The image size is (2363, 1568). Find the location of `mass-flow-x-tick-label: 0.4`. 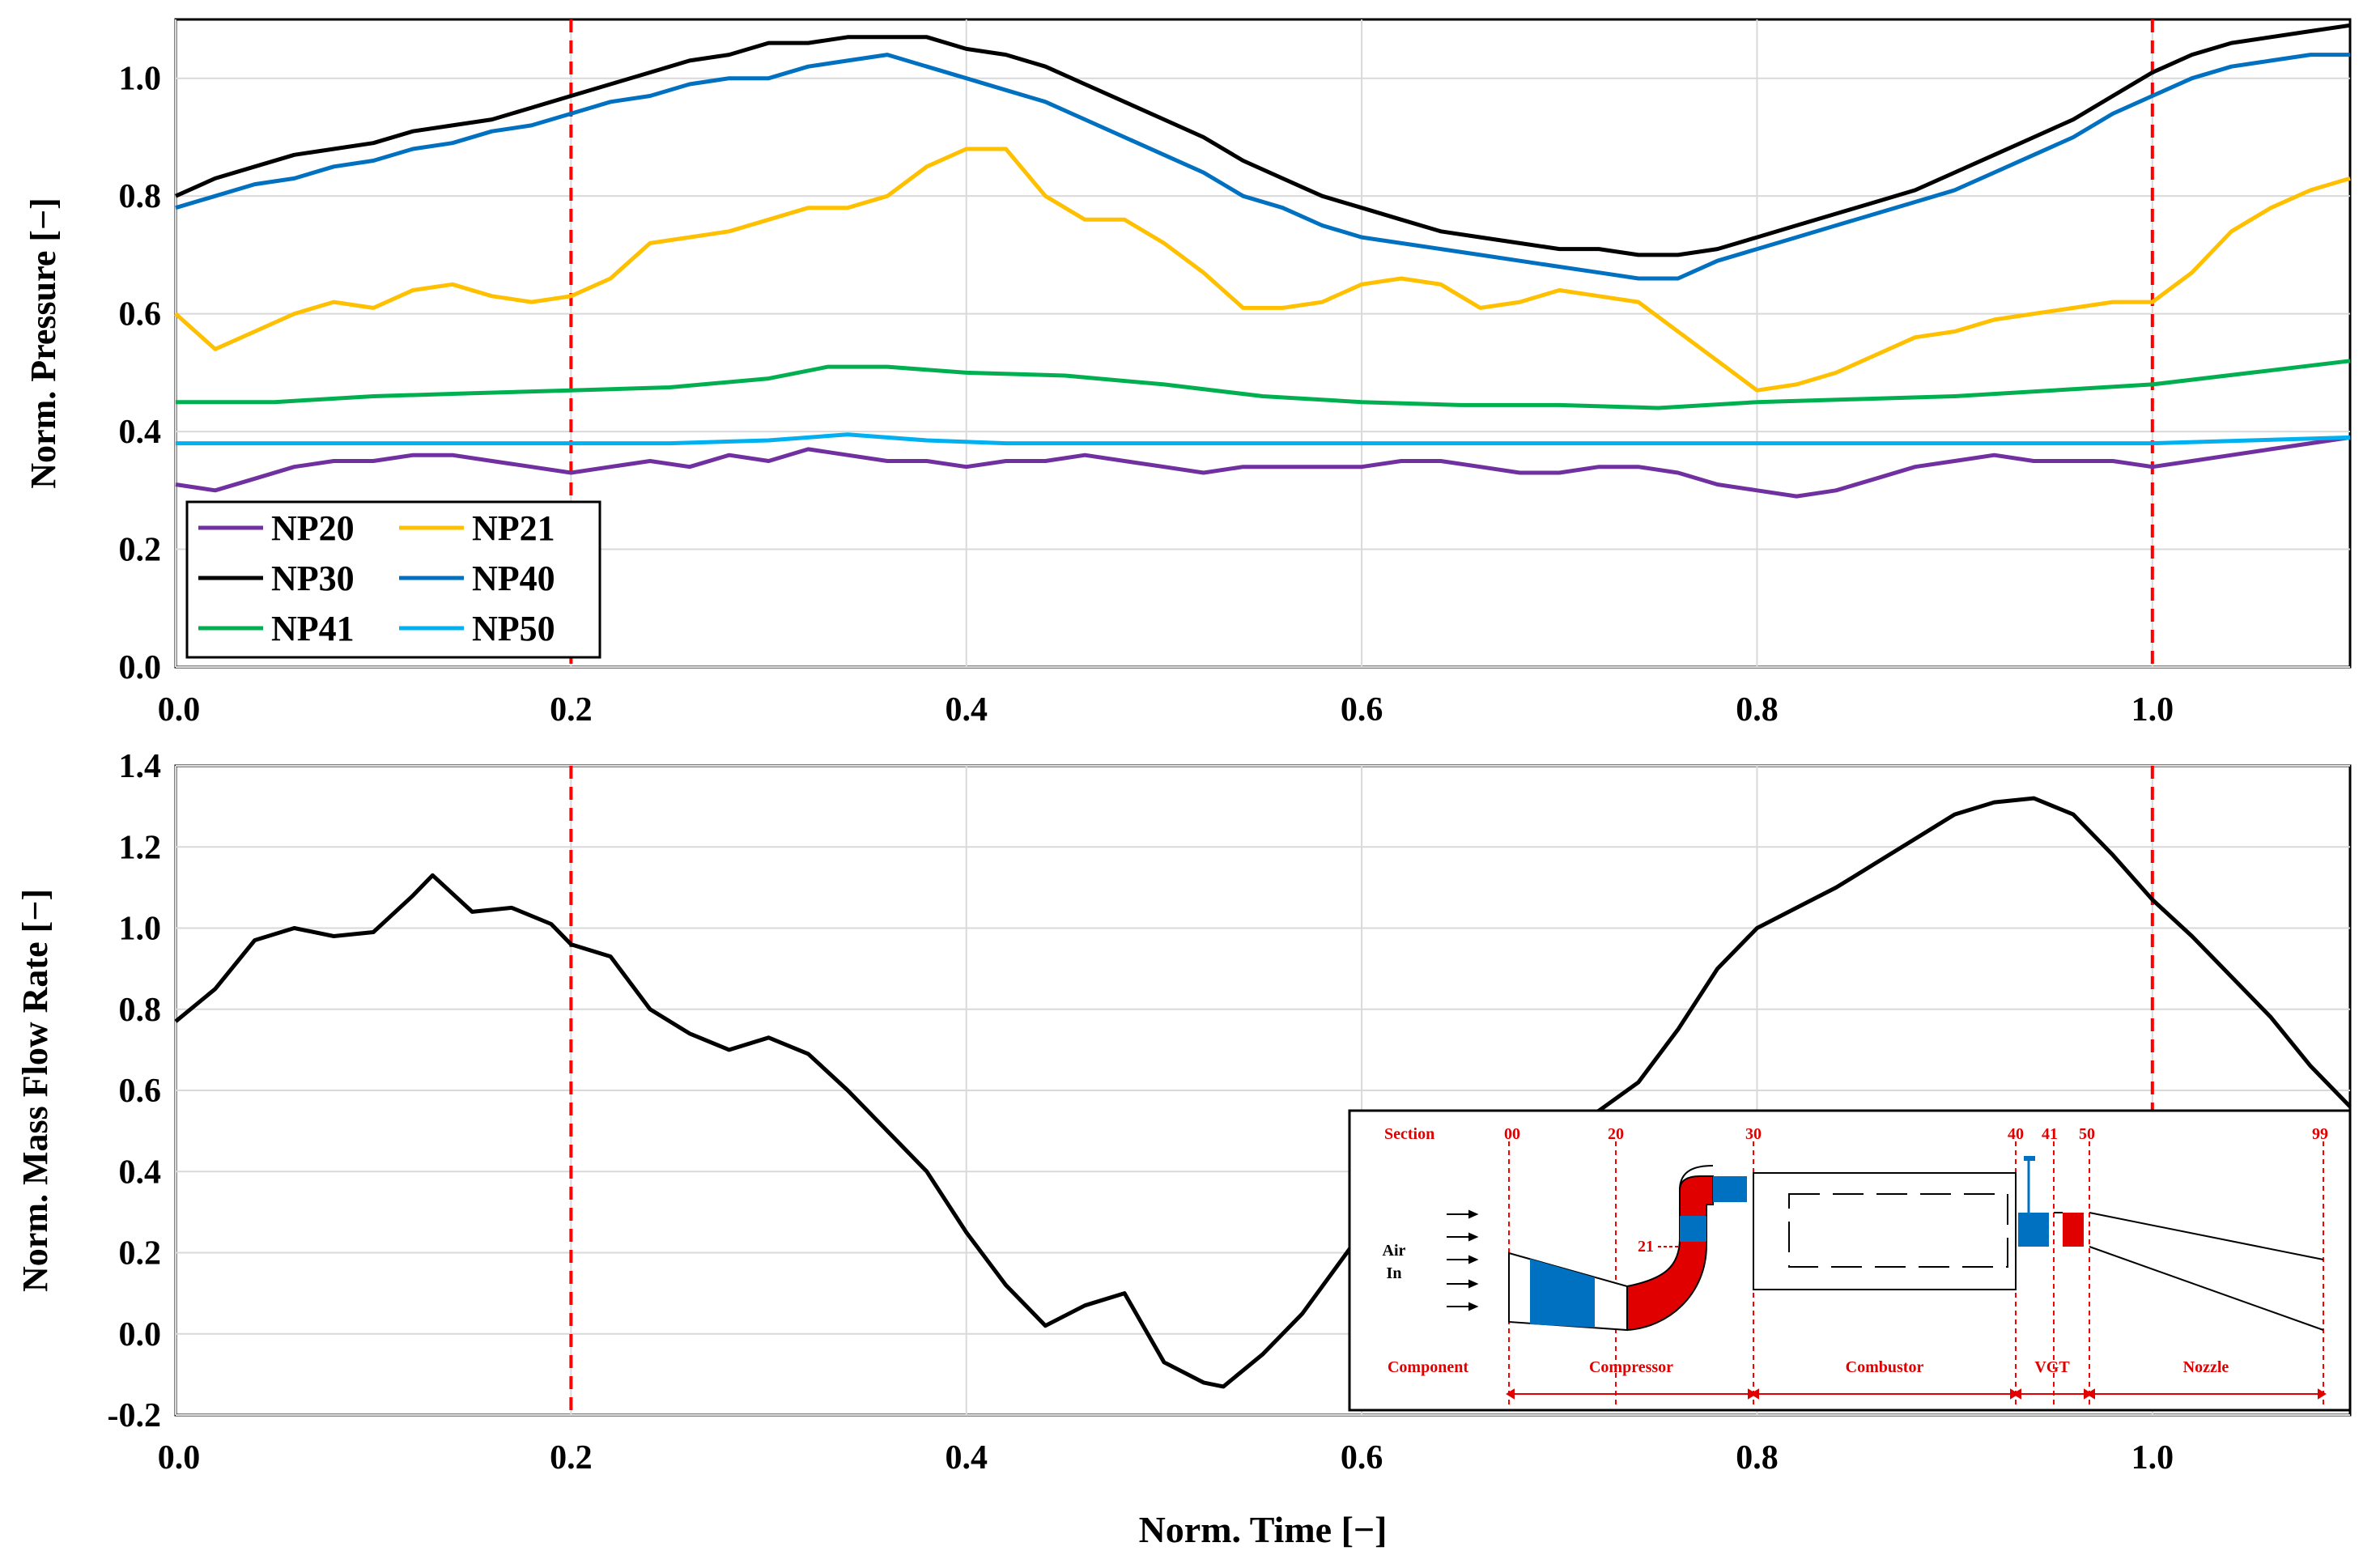

mass-flow-x-tick-label: 0.4 is located at coordinates (967, 1458).